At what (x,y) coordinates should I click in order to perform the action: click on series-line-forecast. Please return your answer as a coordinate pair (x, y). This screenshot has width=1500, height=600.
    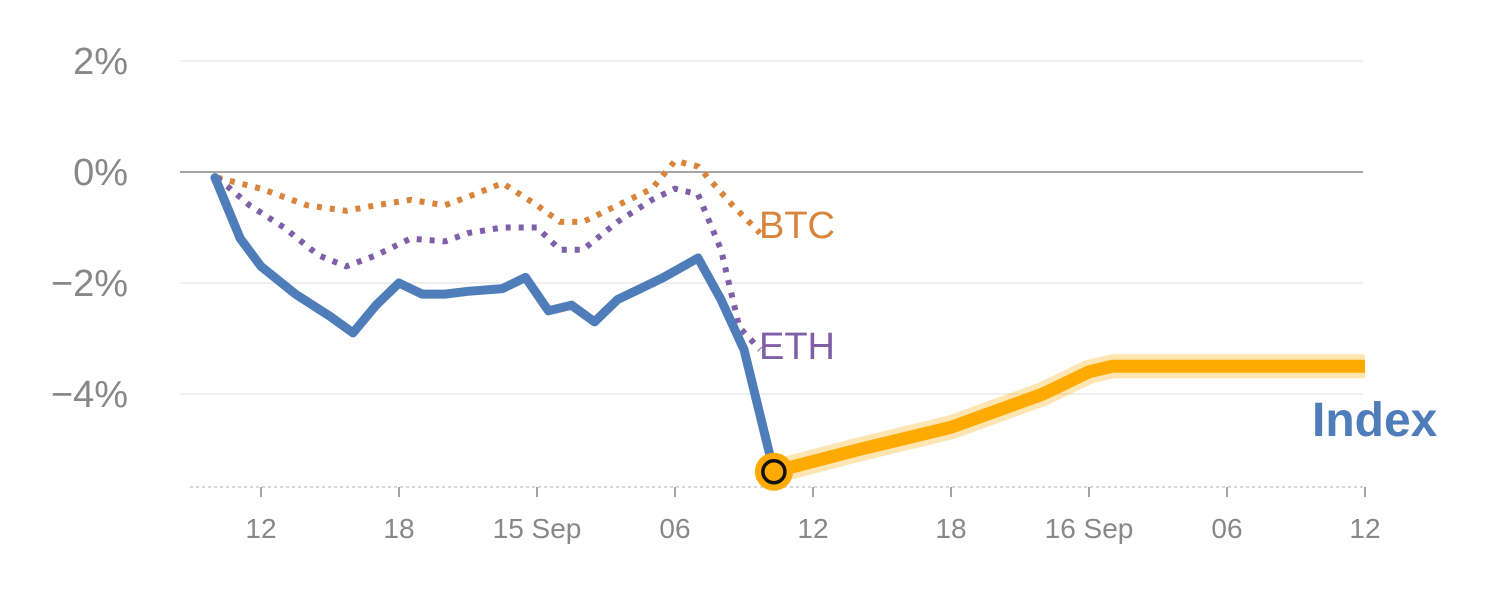
    Looking at the image, I should click on (1068, 418).